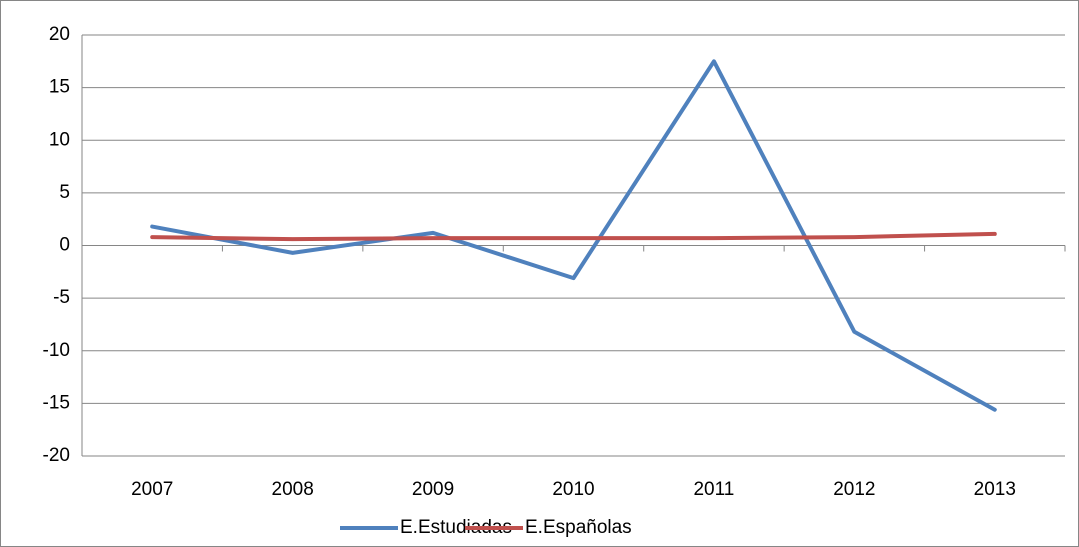  What do you see at coordinates (56, 402) in the screenshot?
I see `y-tick-label: -15` at bounding box center [56, 402].